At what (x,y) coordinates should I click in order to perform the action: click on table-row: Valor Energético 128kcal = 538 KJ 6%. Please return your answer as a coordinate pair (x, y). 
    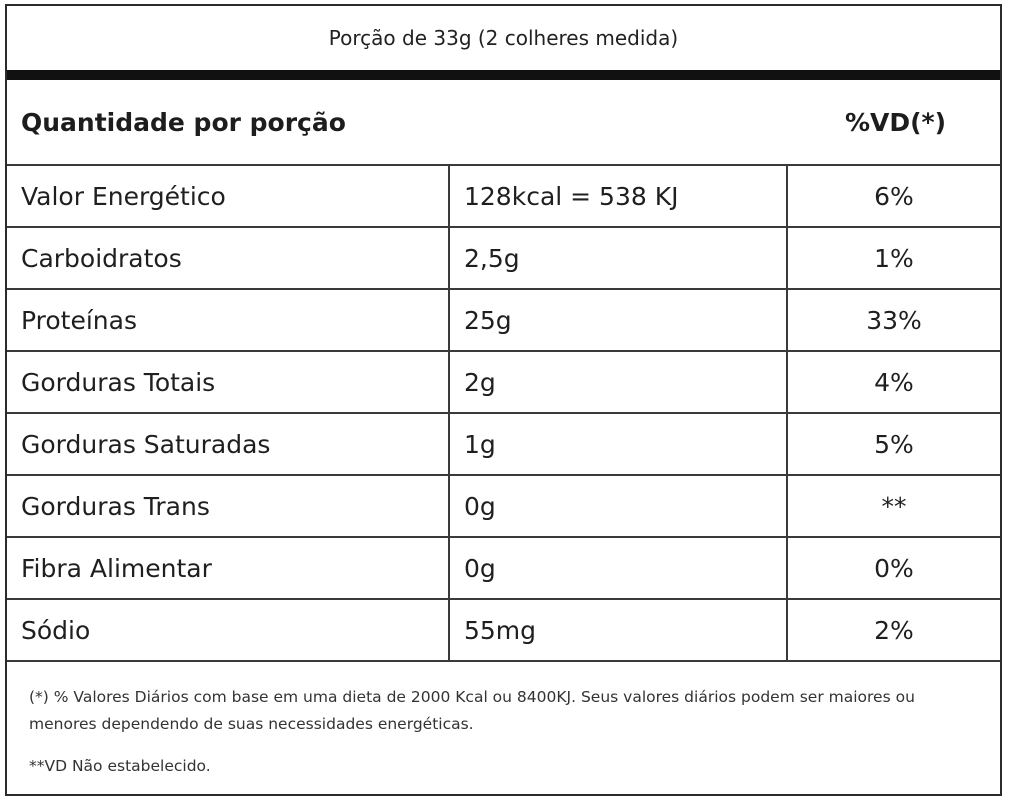
    Looking at the image, I should click on (503, 197).